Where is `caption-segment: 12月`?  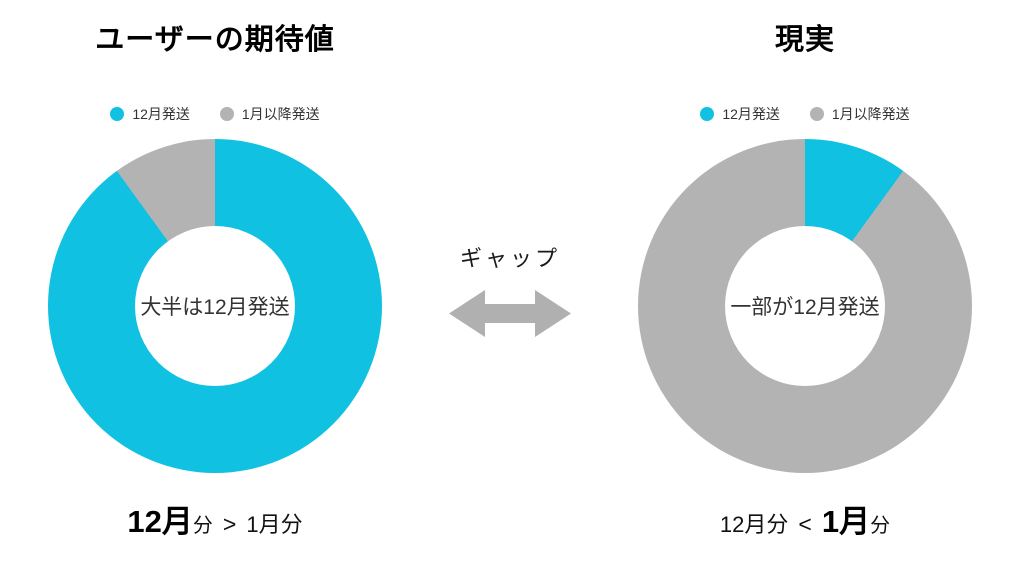
caption-segment: 12月 is located at coordinates (160, 521).